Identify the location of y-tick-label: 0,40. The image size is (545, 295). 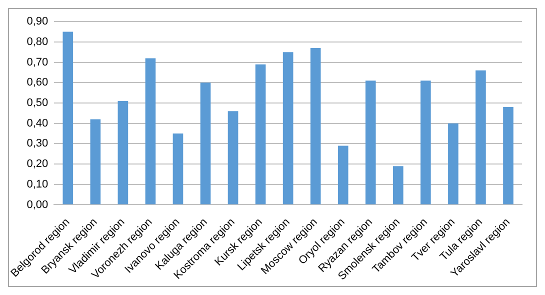
(37, 123).